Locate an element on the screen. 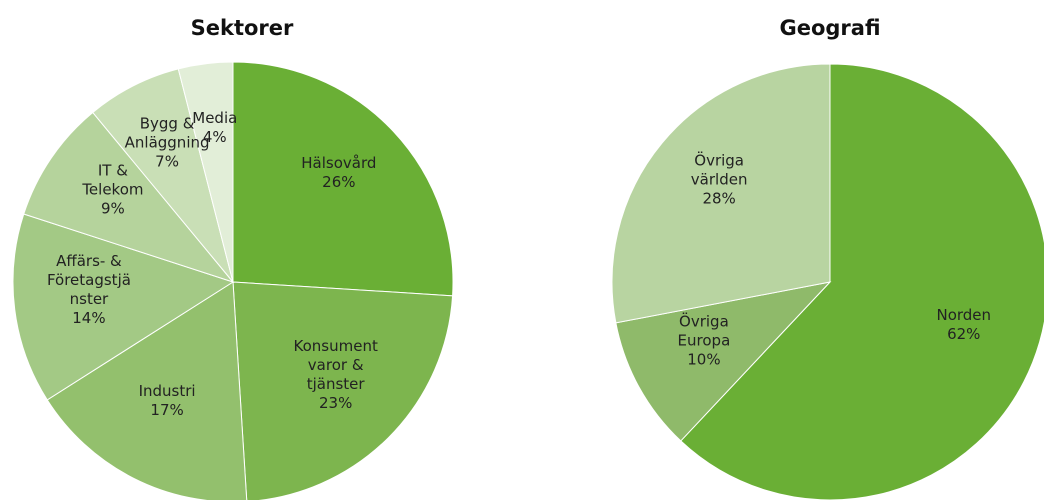 This screenshot has height=500, width=1044. slice-label: Bygg & Anläggning 7% is located at coordinates (167, 142).